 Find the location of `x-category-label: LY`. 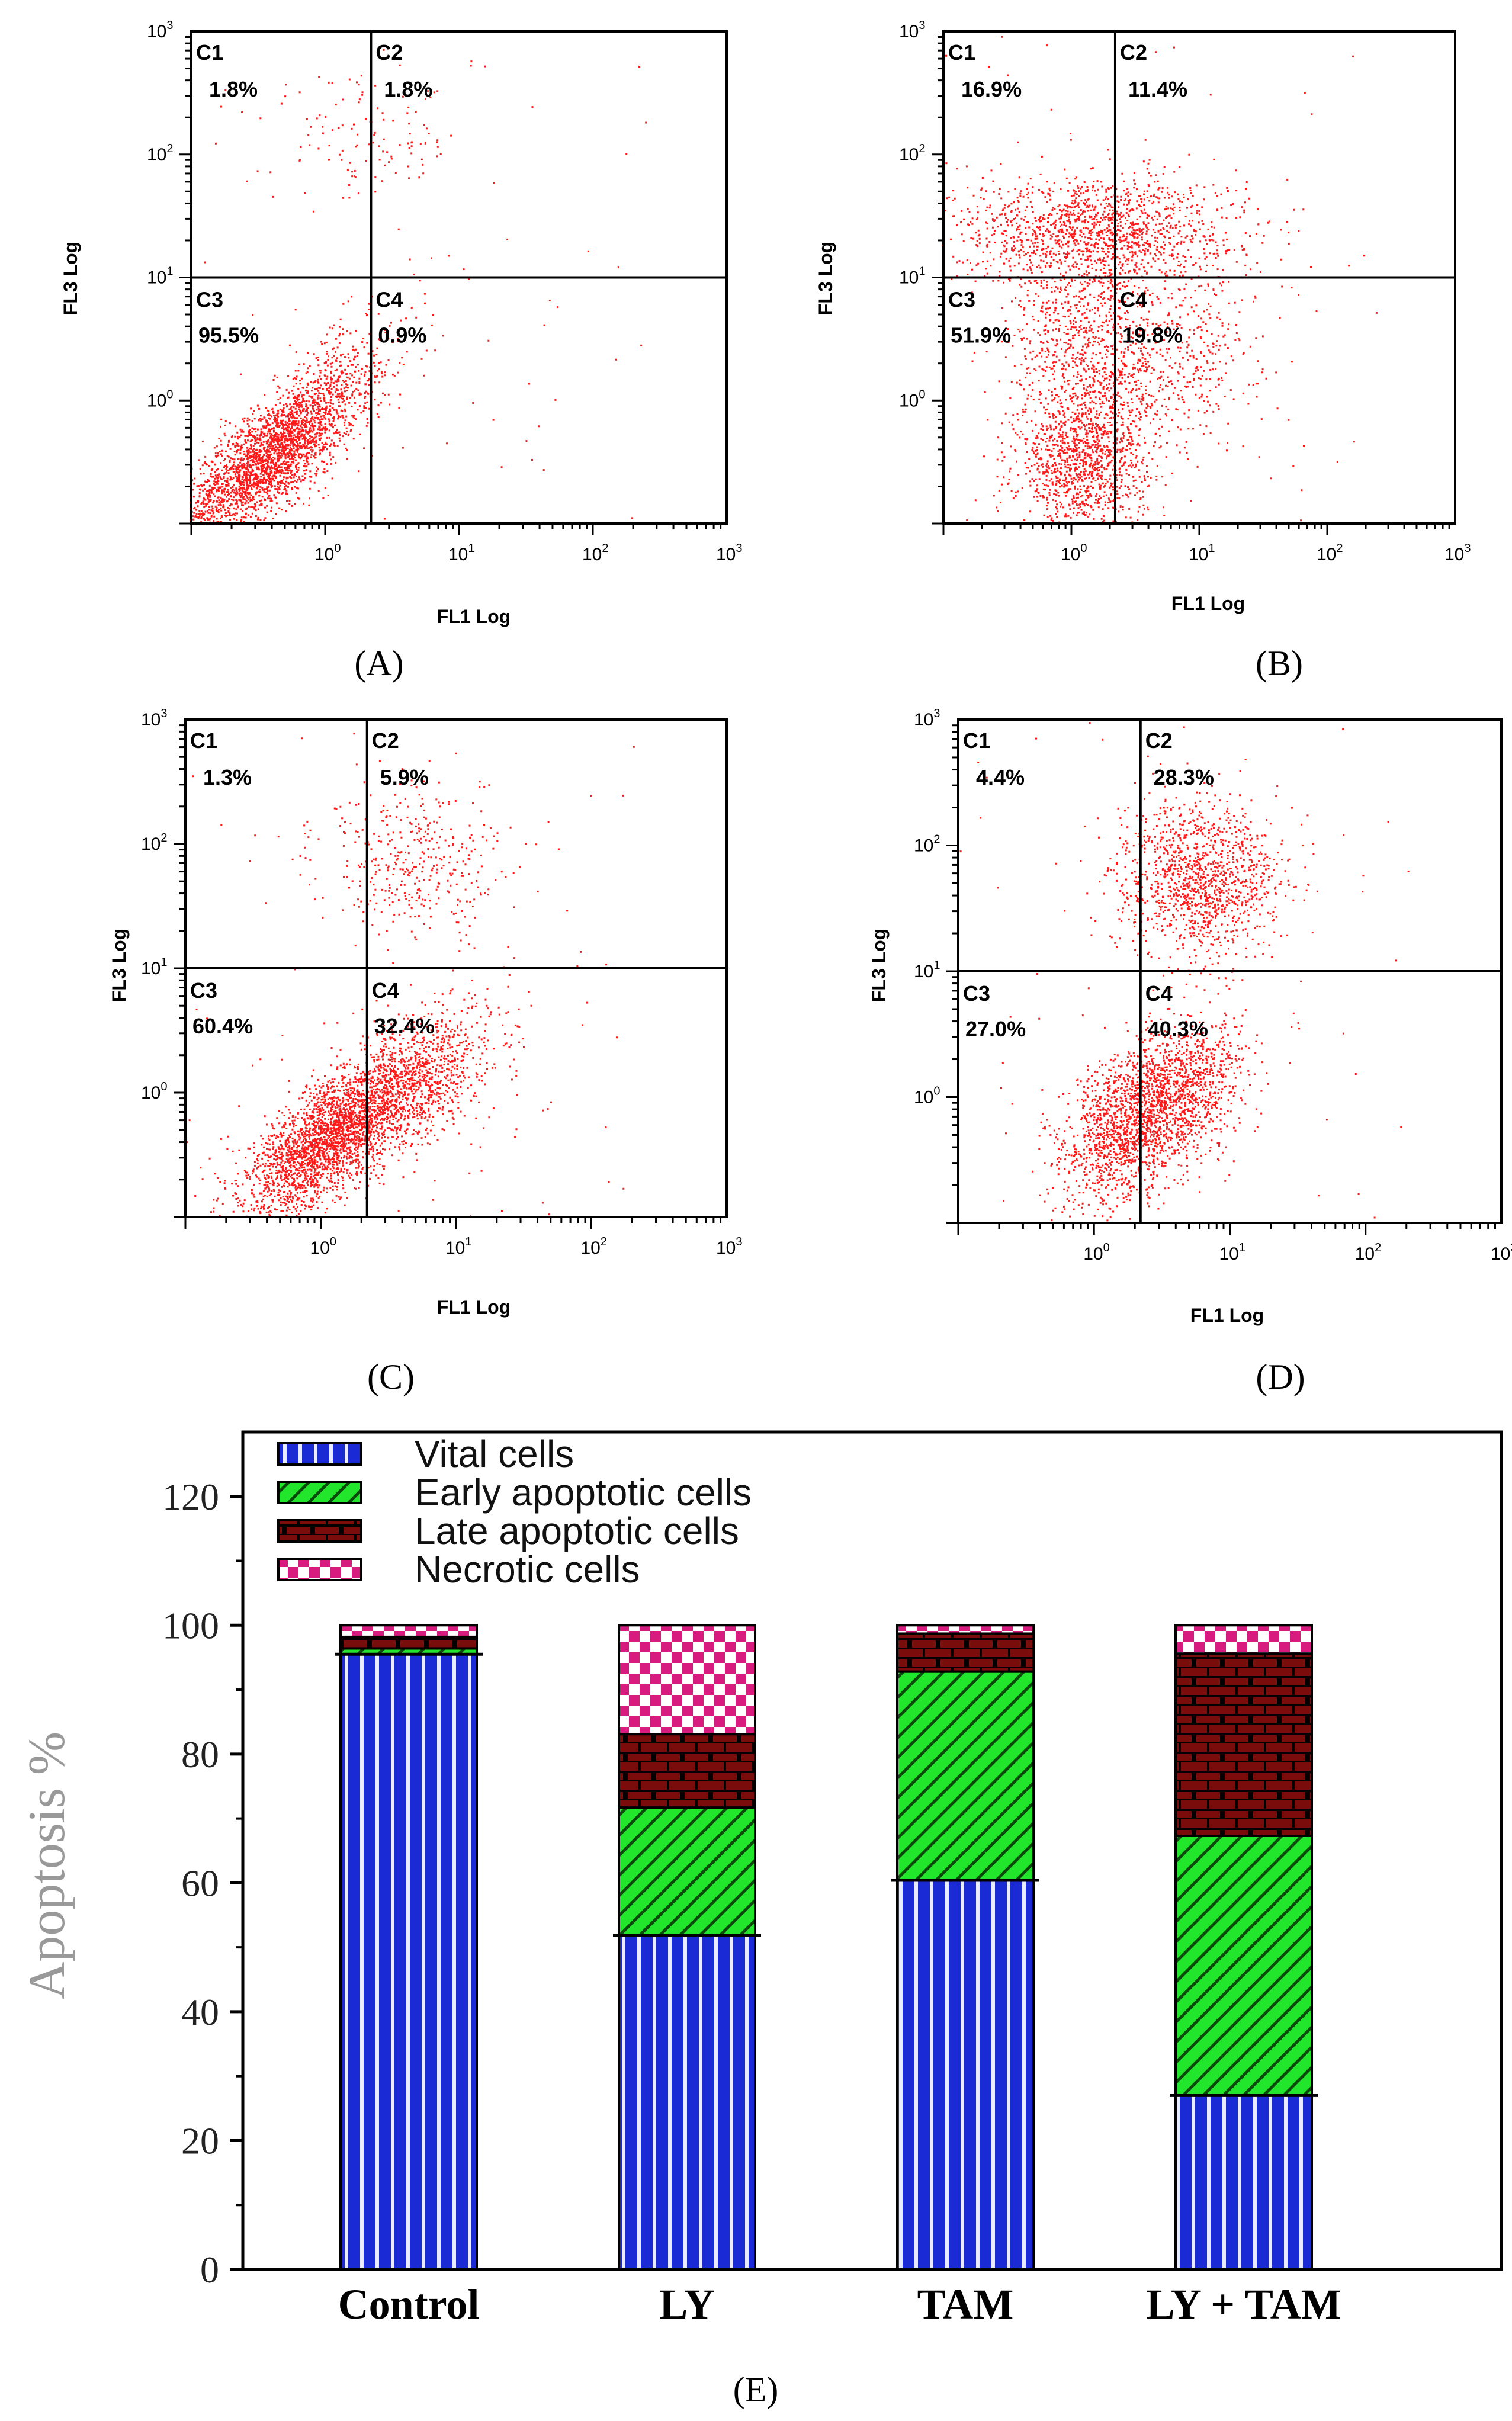

x-category-label: LY is located at coordinates (687, 2304).